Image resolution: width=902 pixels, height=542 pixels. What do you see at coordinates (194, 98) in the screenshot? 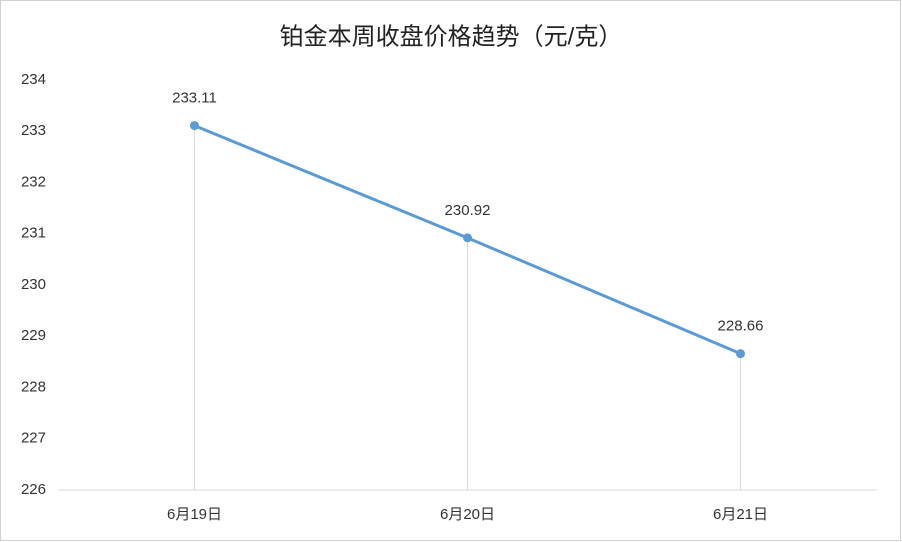
I see `data-label: 233.11` at bounding box center [194, 98].